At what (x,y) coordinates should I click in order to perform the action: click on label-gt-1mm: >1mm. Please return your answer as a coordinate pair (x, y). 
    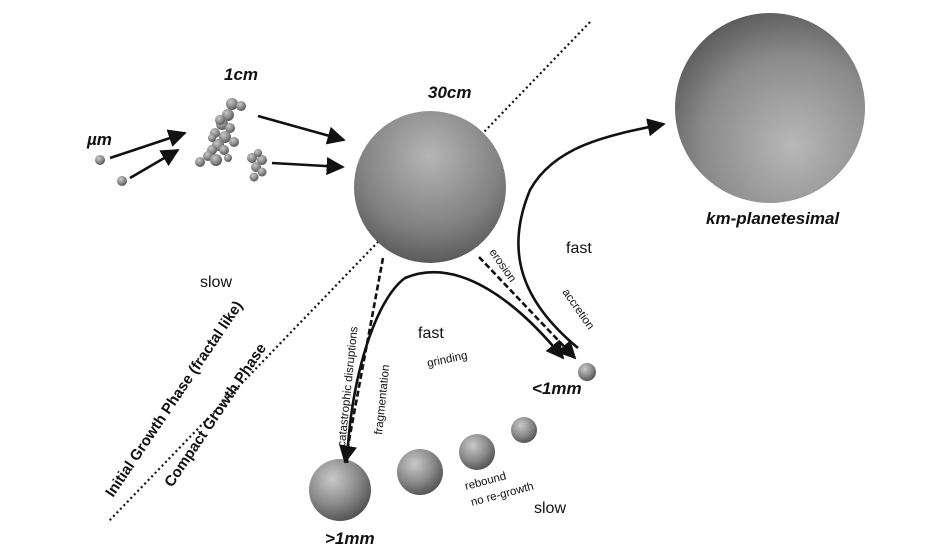
    Looking at the image, I should click on (350, 538).